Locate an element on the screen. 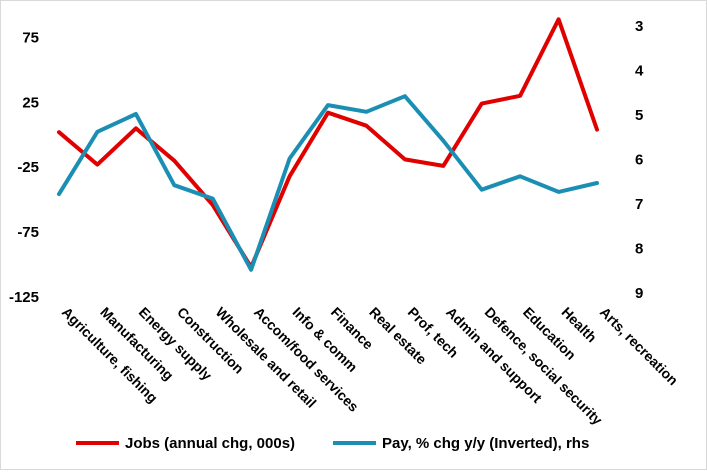 This screenshot has width=707, height=474. left-tick-label: 75 is located at coordinates (30, 37).